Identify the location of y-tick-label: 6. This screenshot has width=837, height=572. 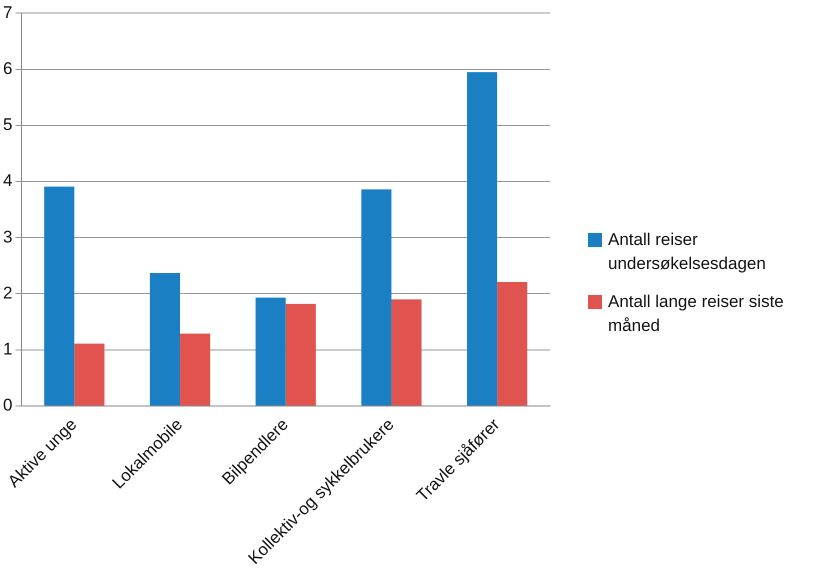
(7, 68).